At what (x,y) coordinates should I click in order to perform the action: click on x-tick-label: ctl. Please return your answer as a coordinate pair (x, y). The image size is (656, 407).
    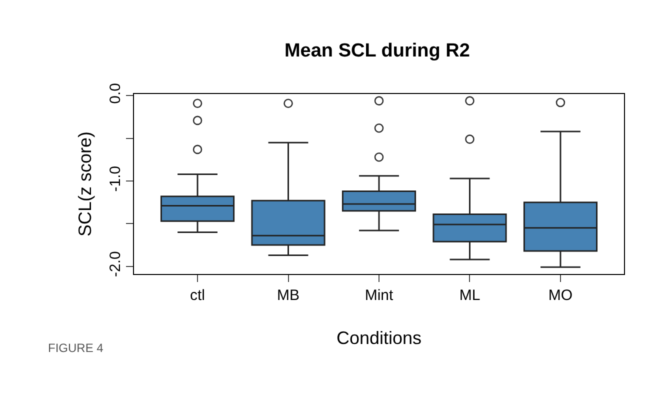
    Looking at the image, I should click on (198, 295).